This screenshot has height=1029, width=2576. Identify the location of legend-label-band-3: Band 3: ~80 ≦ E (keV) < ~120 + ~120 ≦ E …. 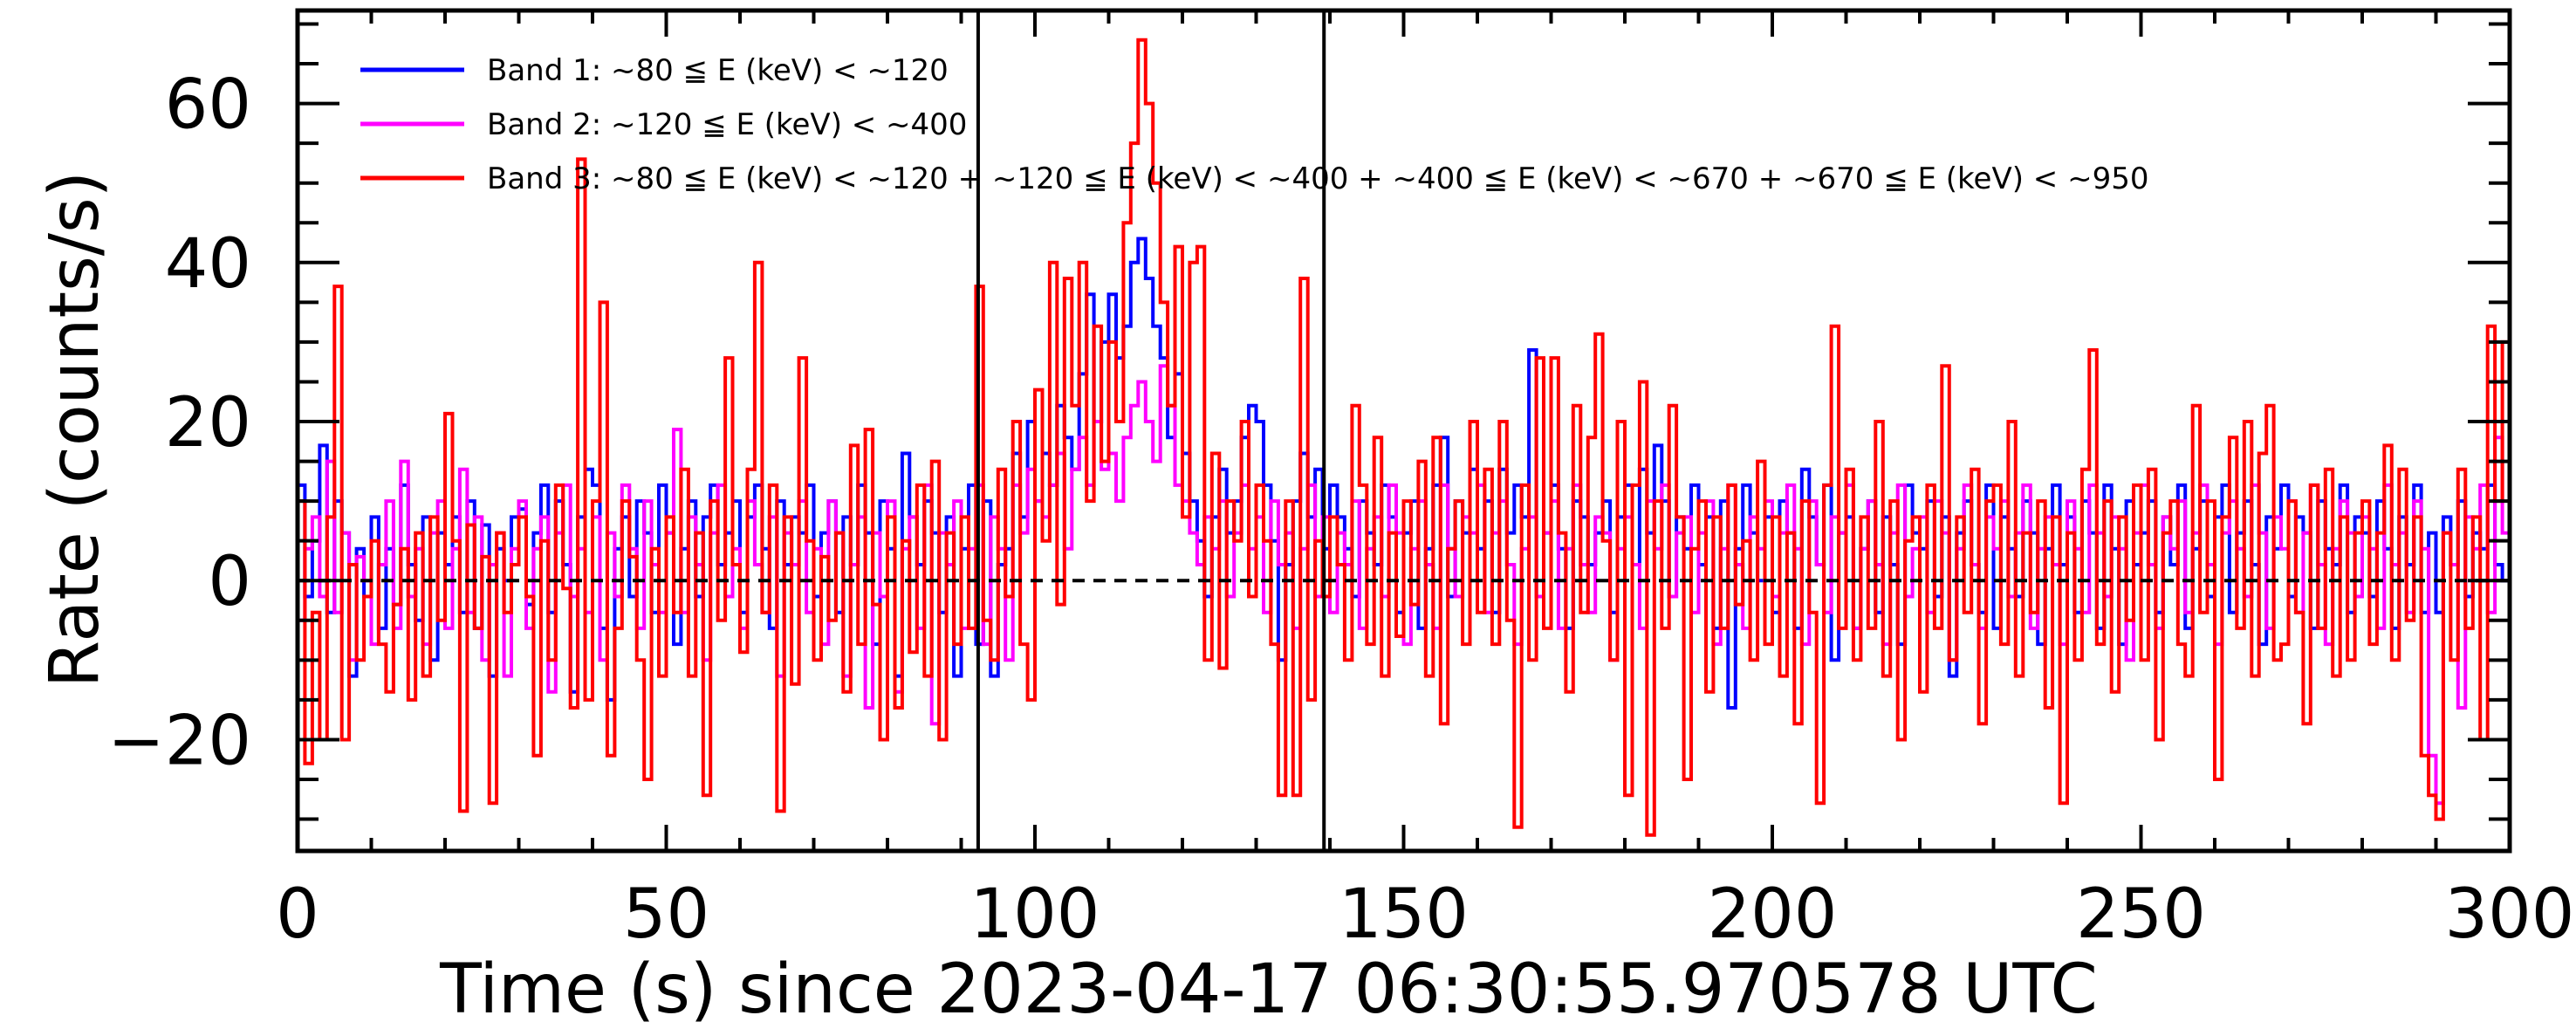
(1317, 178).